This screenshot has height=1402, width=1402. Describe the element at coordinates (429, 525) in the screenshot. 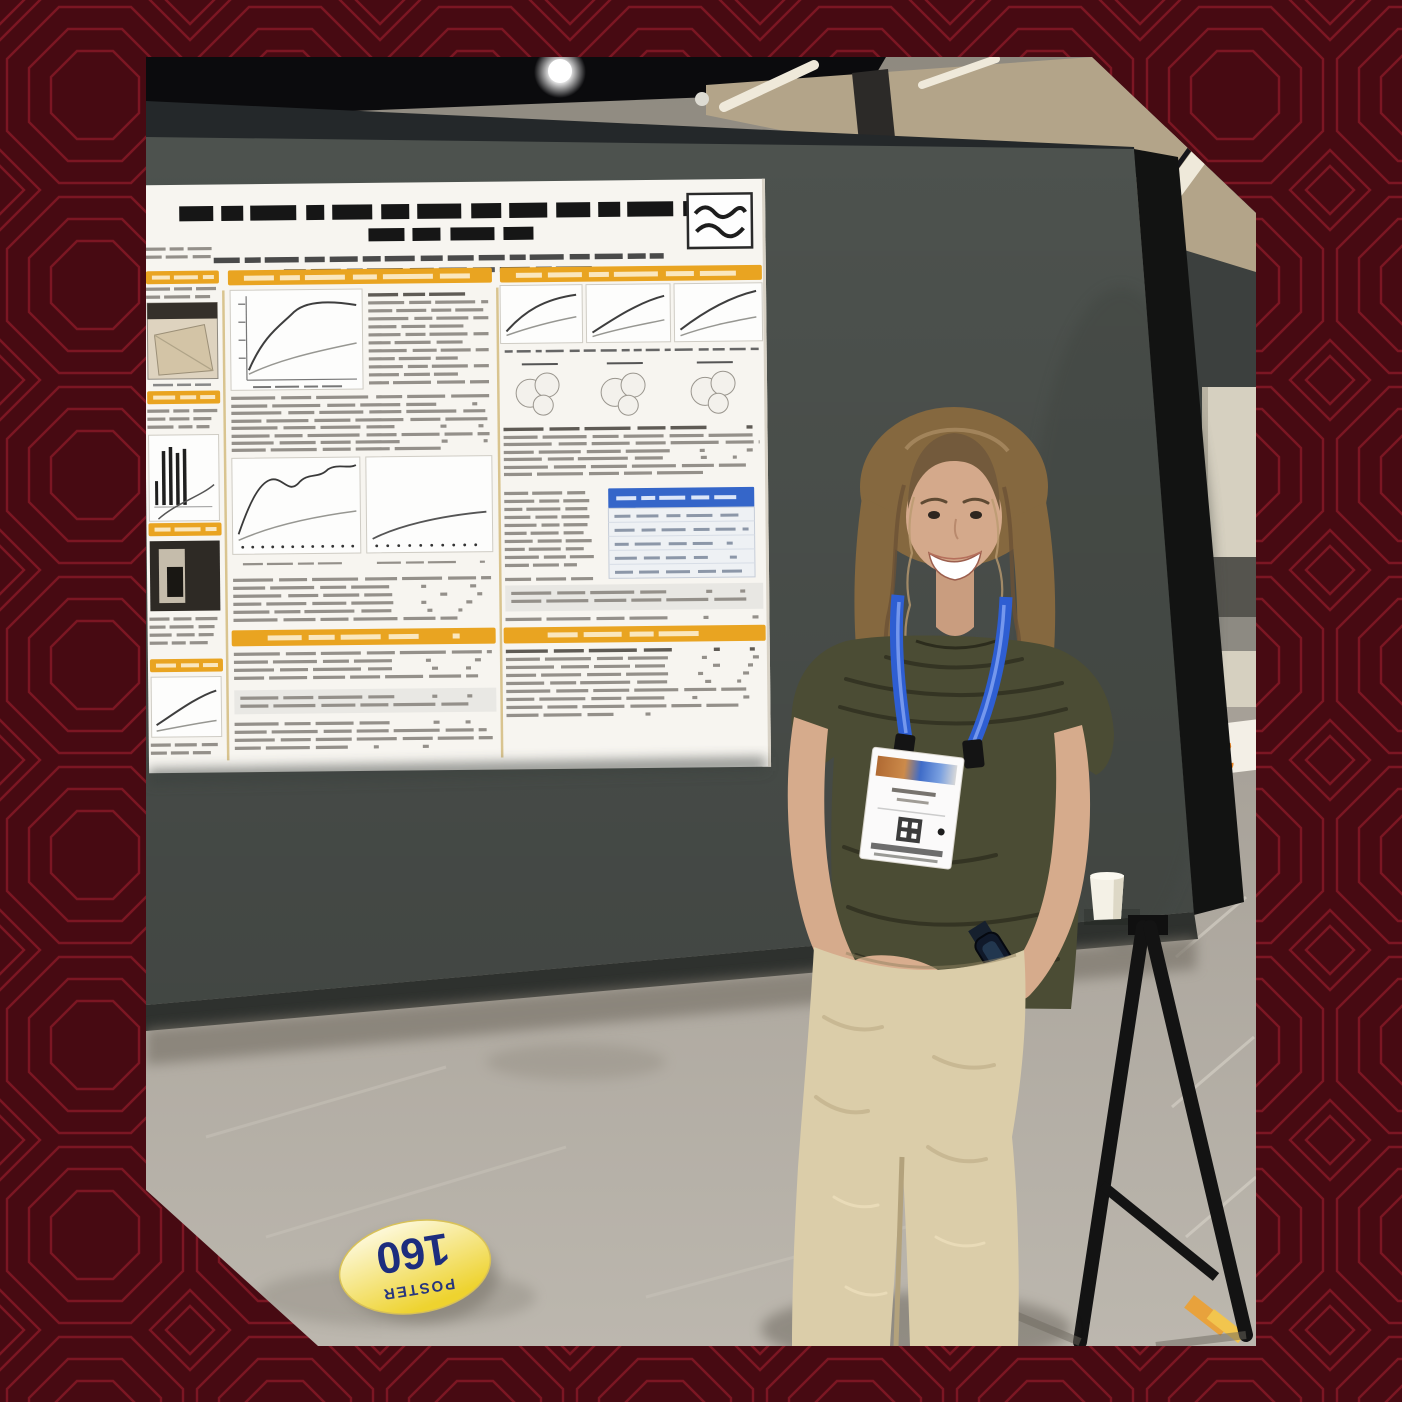

I see `mid-chart3-line` at that location.